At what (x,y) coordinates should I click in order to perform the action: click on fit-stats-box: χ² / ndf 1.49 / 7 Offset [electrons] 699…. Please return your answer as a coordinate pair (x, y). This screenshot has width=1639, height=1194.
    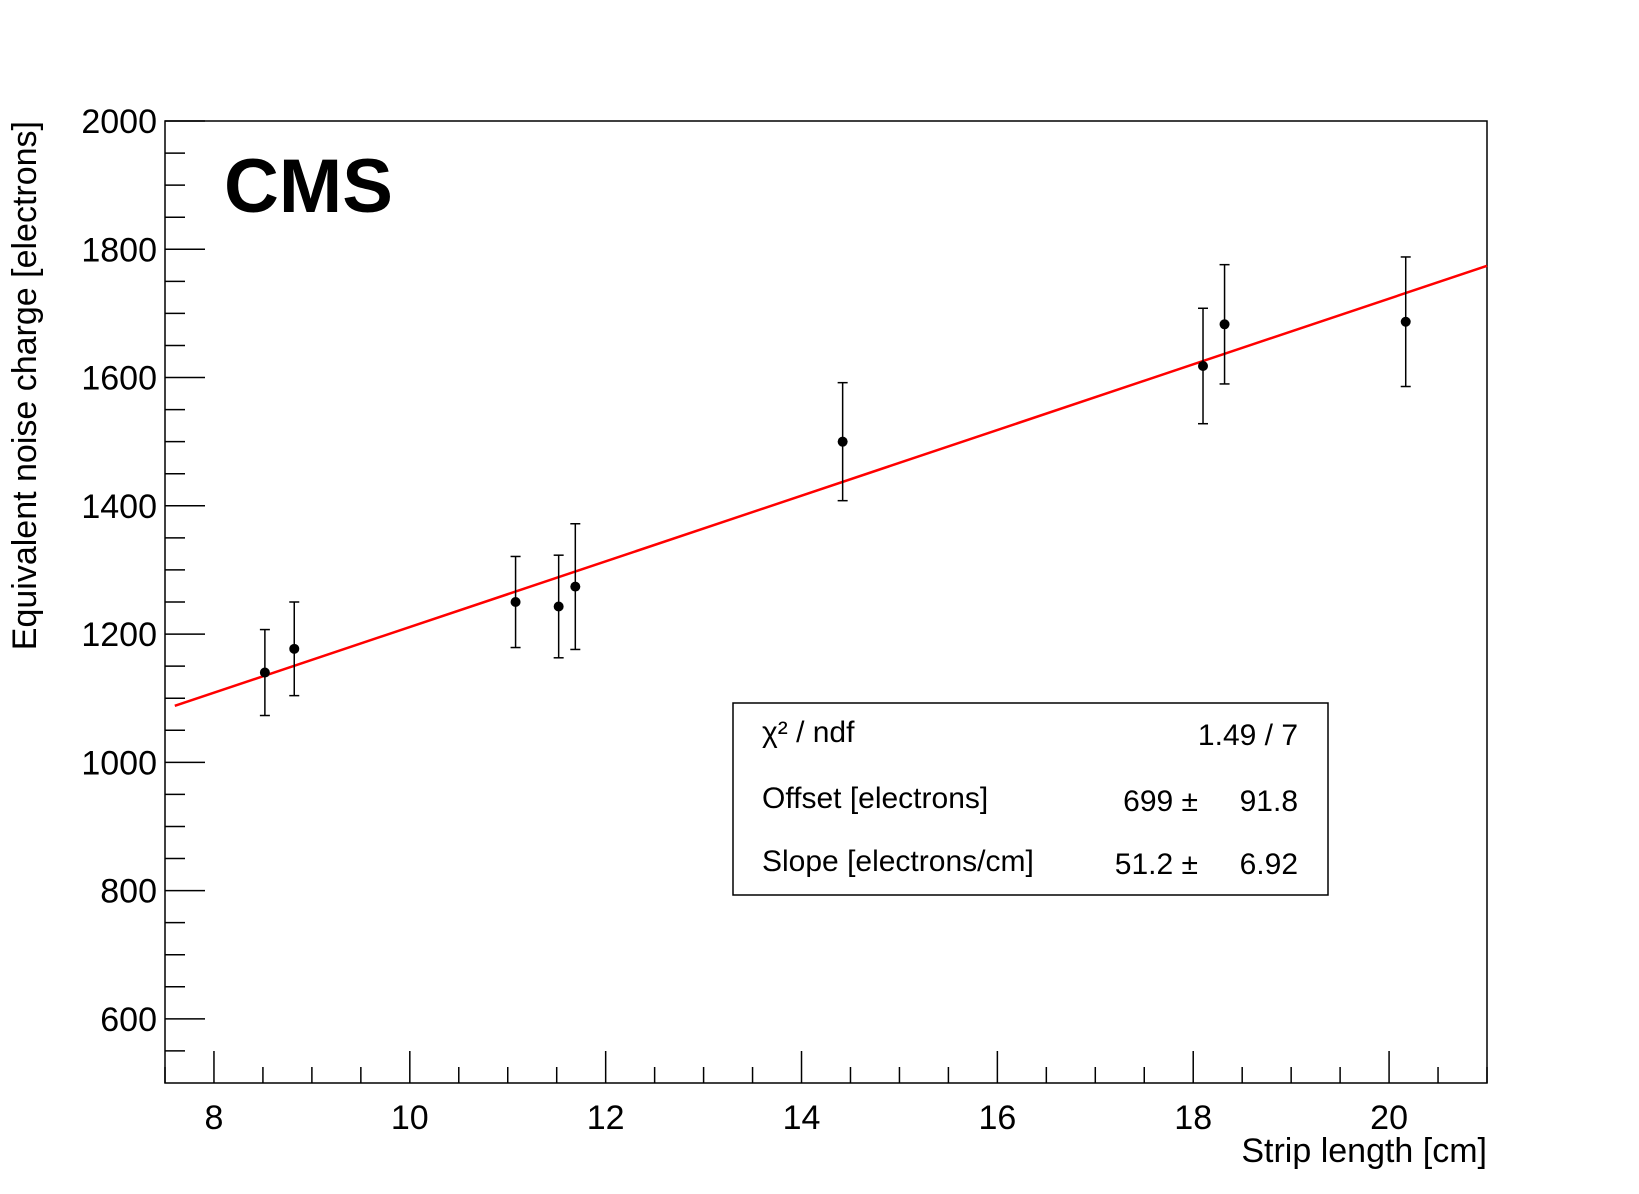
    Looking at the image, I should click on (1030, 799).